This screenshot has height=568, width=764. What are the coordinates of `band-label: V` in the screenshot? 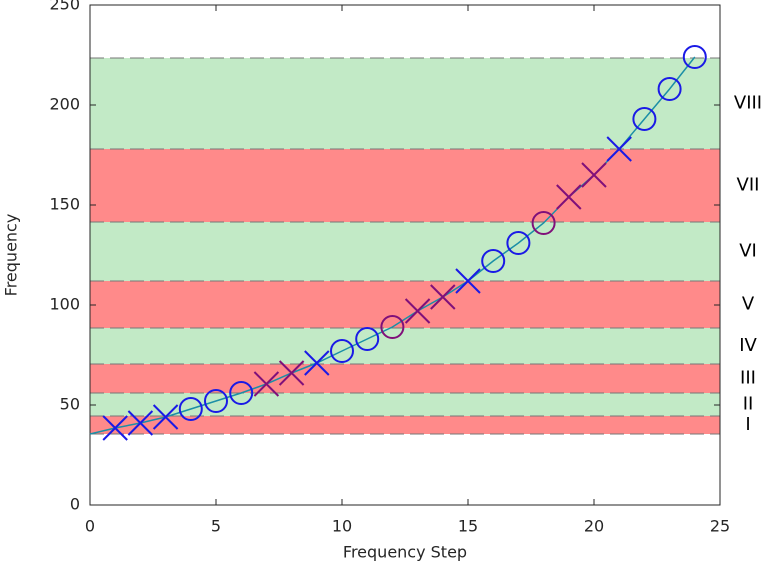 It's located at (748, 304).